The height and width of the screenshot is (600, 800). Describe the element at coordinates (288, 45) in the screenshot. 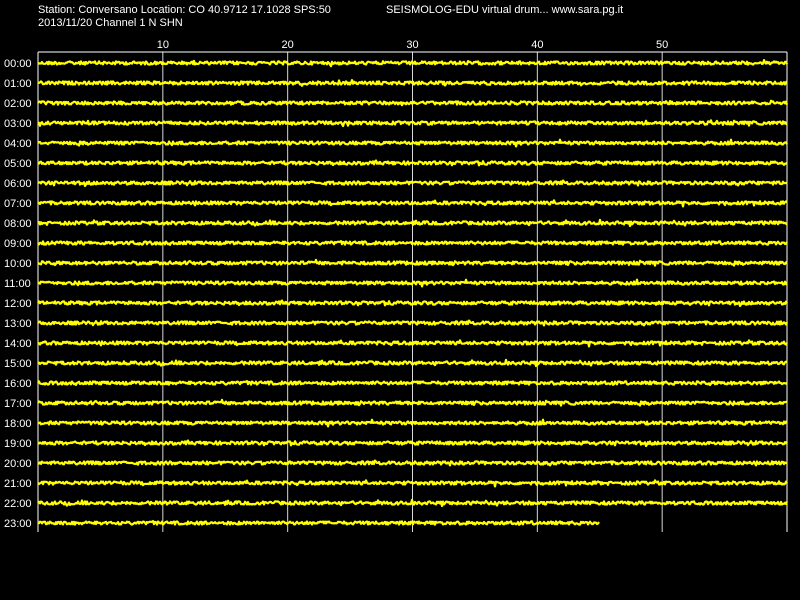

I see `x-tick-label-20: 20` at that location.